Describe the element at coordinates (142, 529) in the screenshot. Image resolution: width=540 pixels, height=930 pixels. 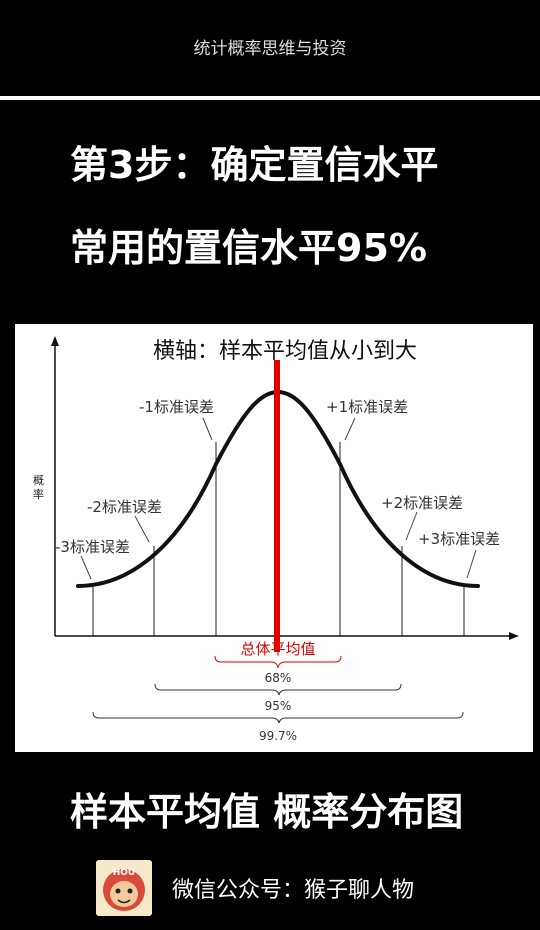
I see `leader-neg2` at that location.